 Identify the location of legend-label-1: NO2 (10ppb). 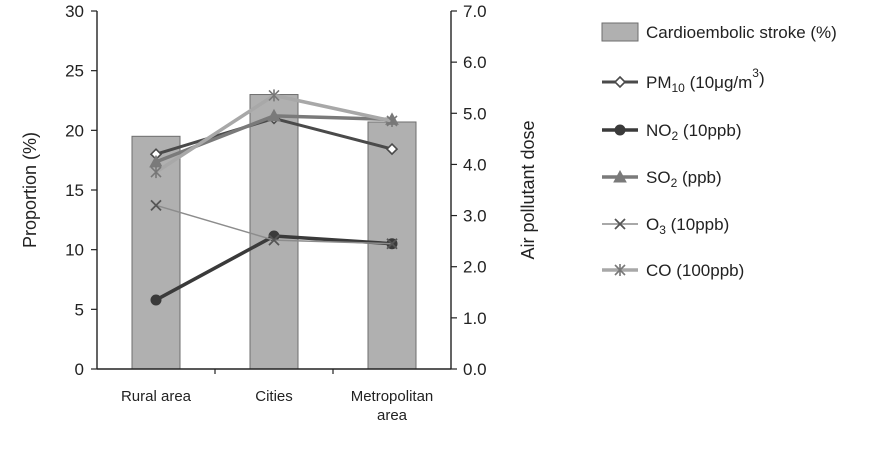
(694, 132).